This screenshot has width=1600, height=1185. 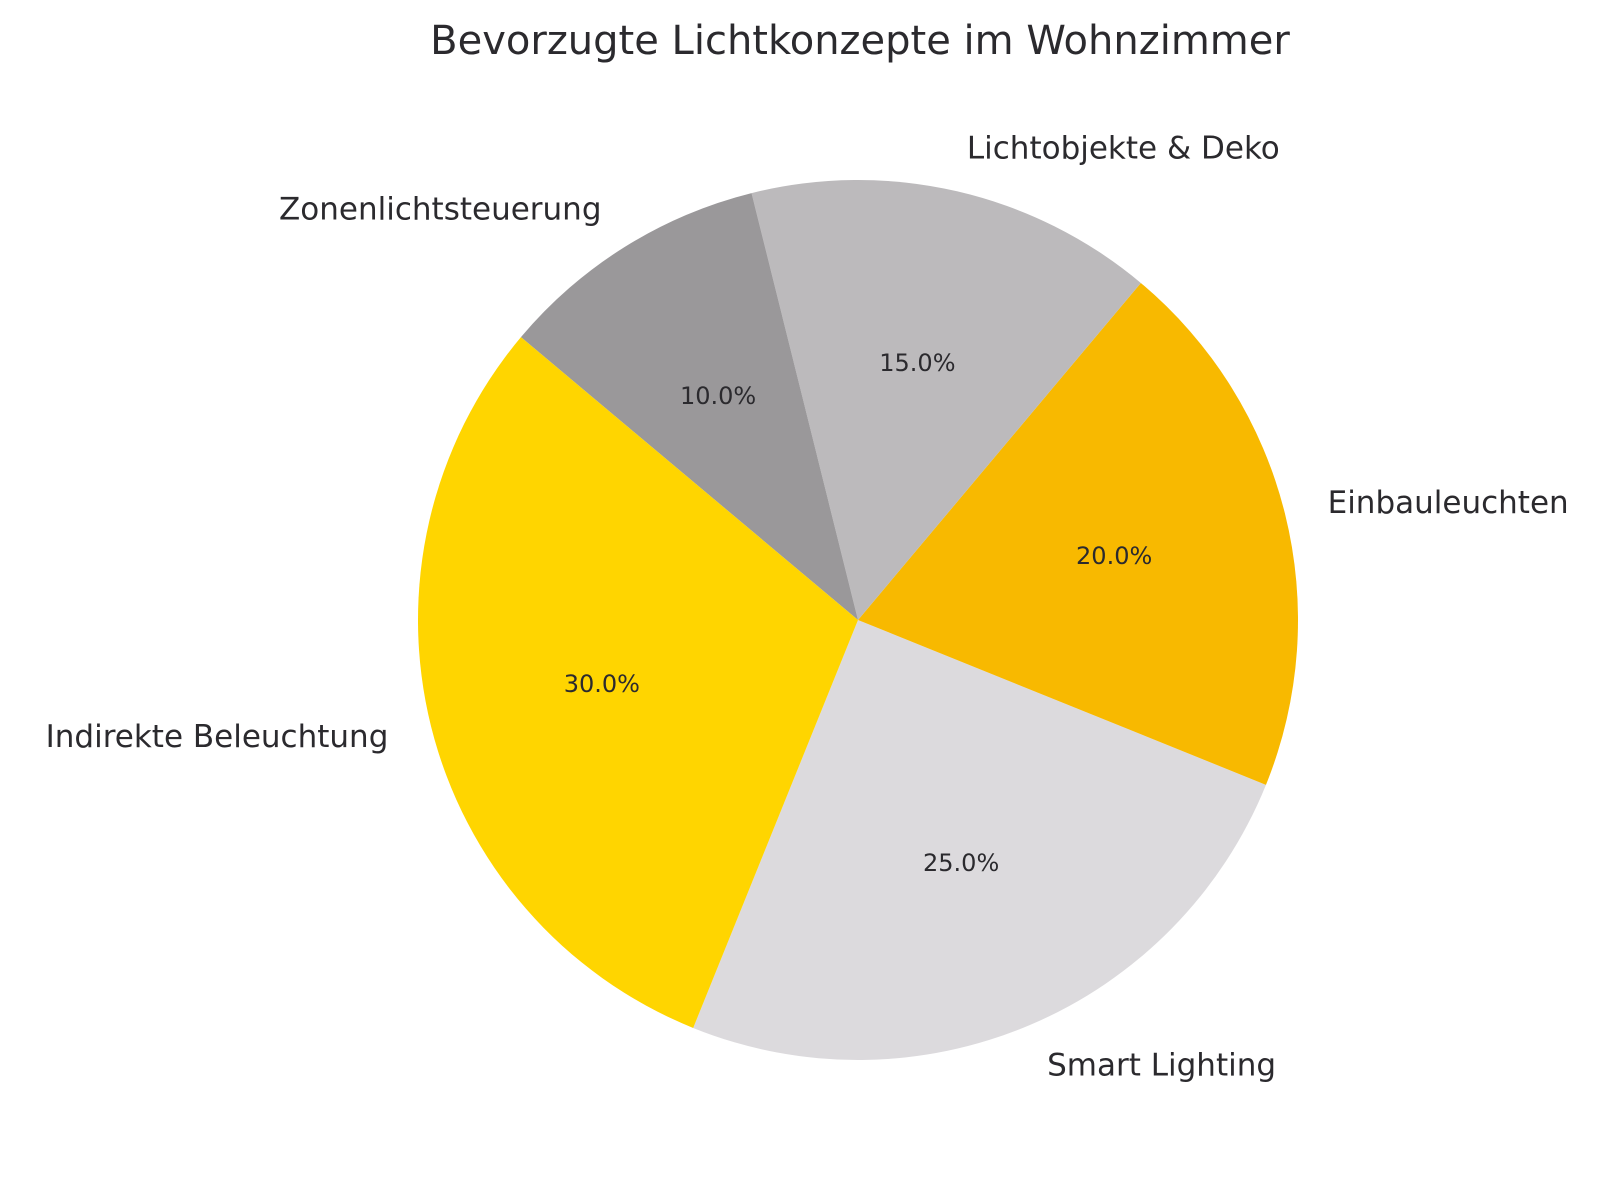 What do you see at coordinates (1123, 148) in the screenshot?
I see `slice-label-lichtobjekte-and-deko: Lichtobjekte & Deko` at bounding box center [1123, 148].